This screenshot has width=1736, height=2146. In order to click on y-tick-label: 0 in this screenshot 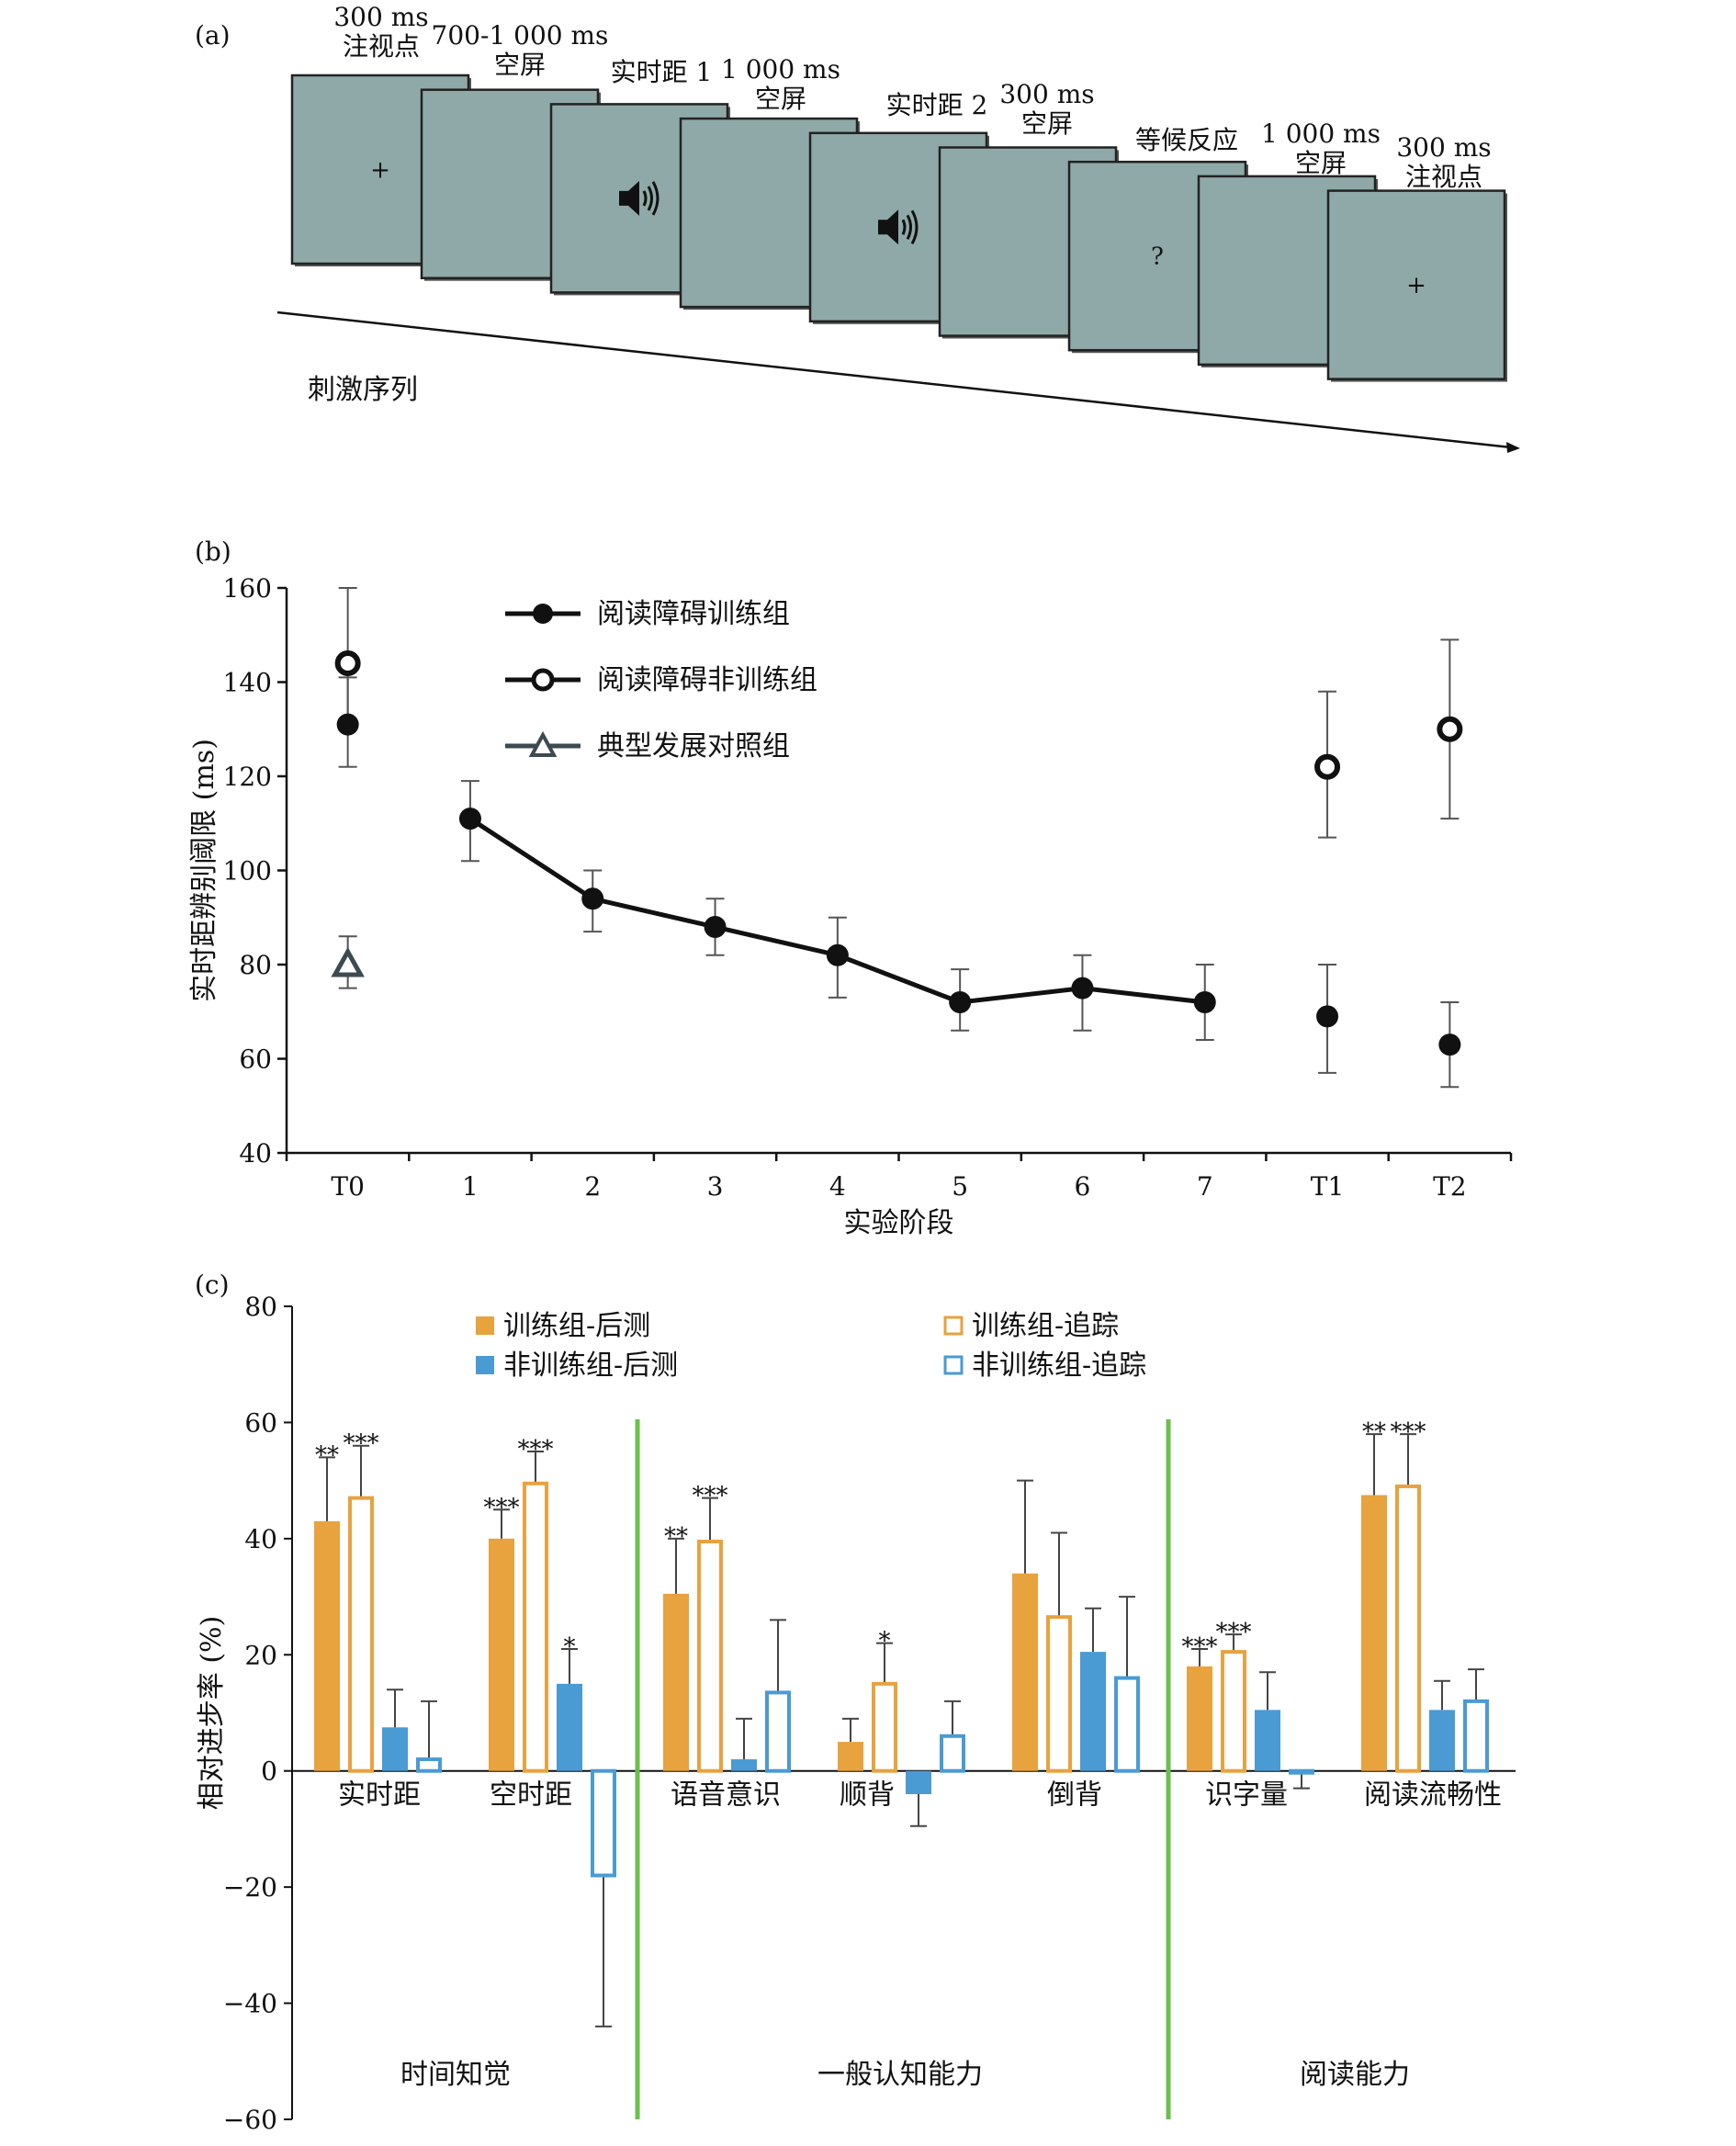, I will do `click(269, 1771)`.